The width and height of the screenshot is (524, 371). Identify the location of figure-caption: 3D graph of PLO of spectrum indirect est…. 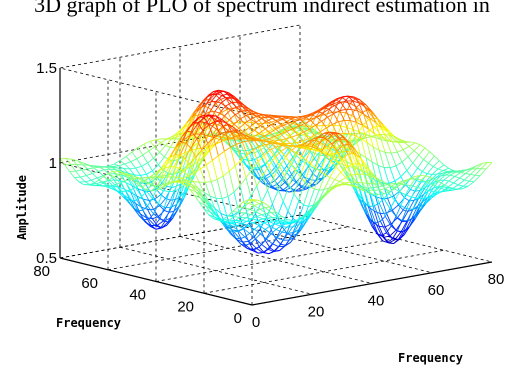
(262, 8).